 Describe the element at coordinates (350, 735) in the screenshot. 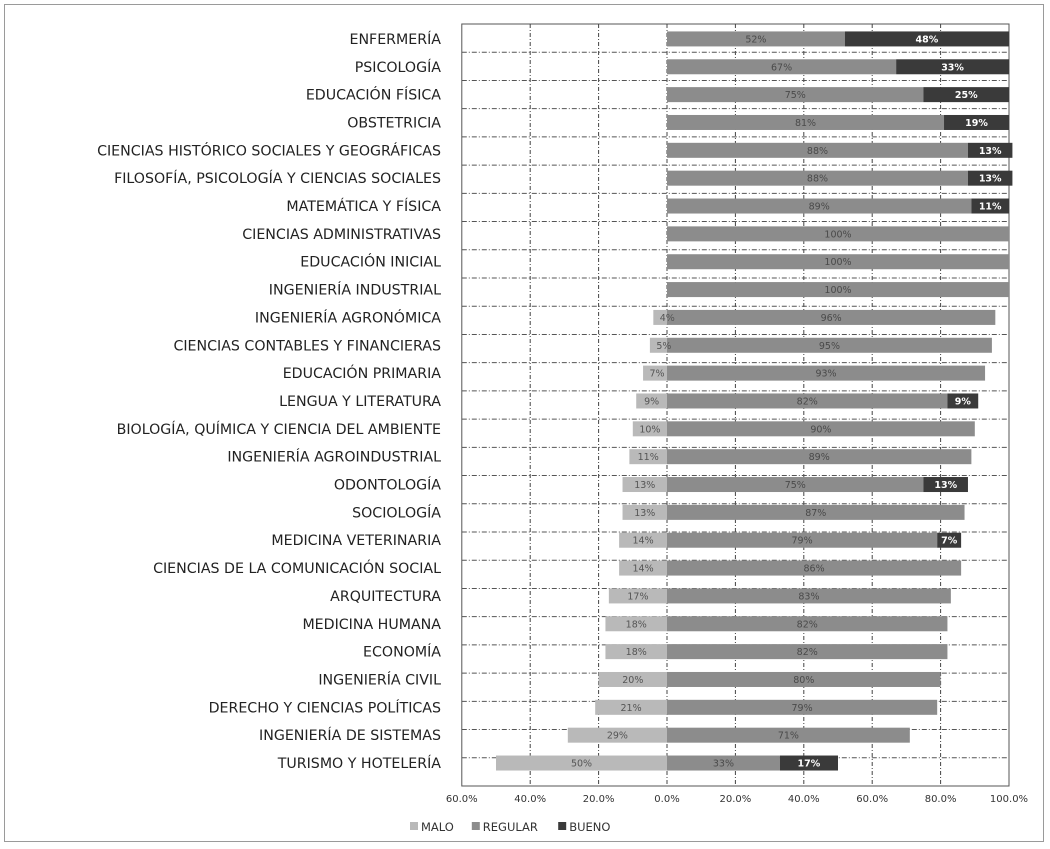

I see `category-label: INGENIERÍA DE SISTEMAS` at that location.